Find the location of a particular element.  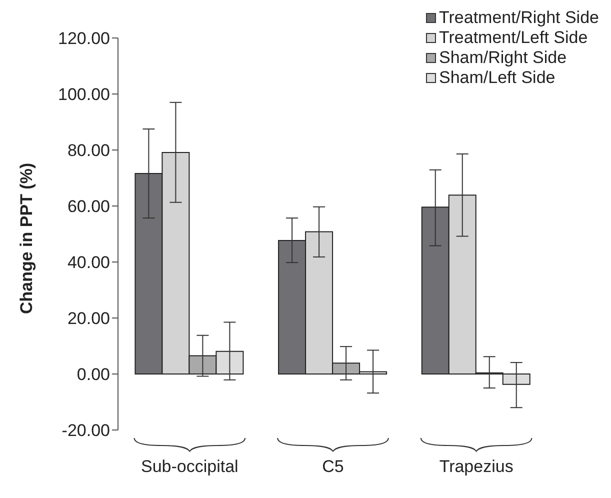

y-tick-label: 100.00 is located at coordinates (84, 94).